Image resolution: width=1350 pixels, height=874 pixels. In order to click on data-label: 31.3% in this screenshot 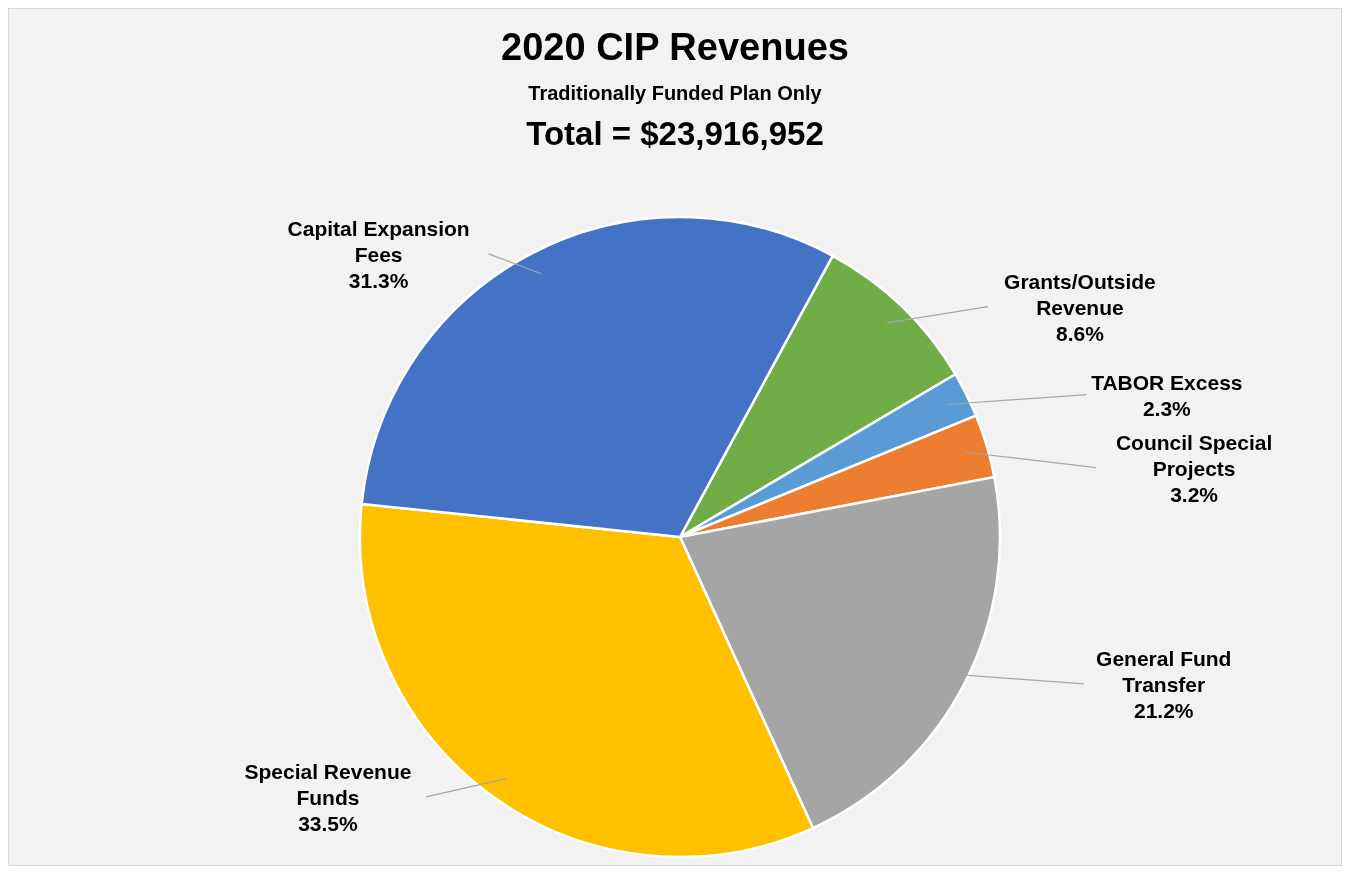, I will do `click(378, 280)`.